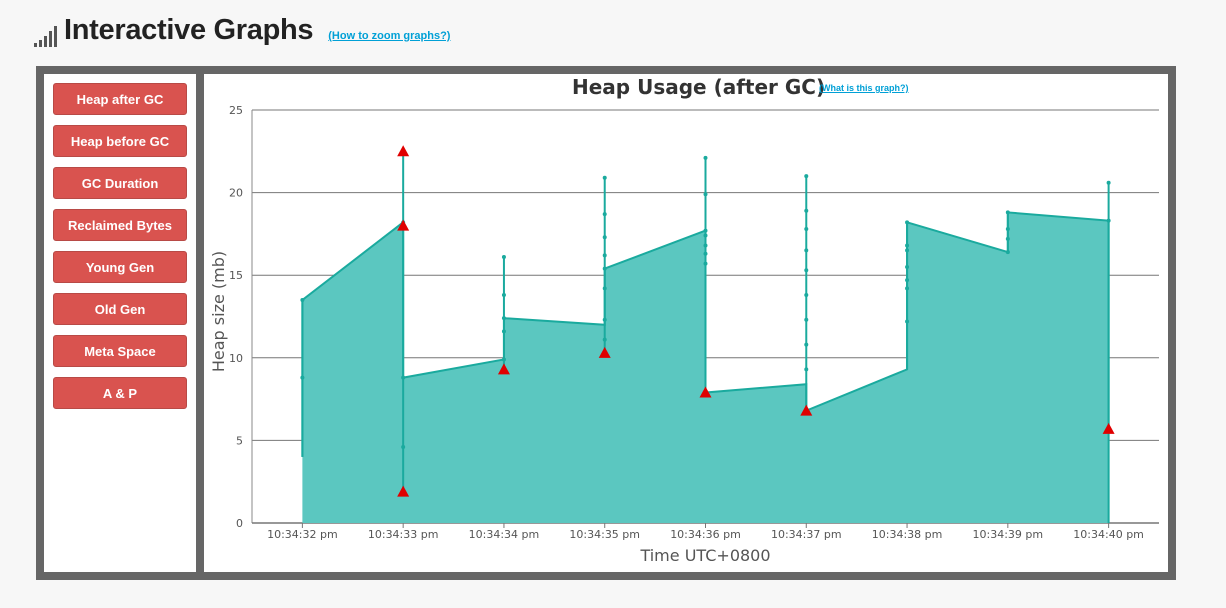 This screenshot has width=1226, height=608. What do you see at coordinates (1008, 534) in the screenshot?
I see `x-tick-label: 10:34:39 pm` at bounding box center [1008, 534].